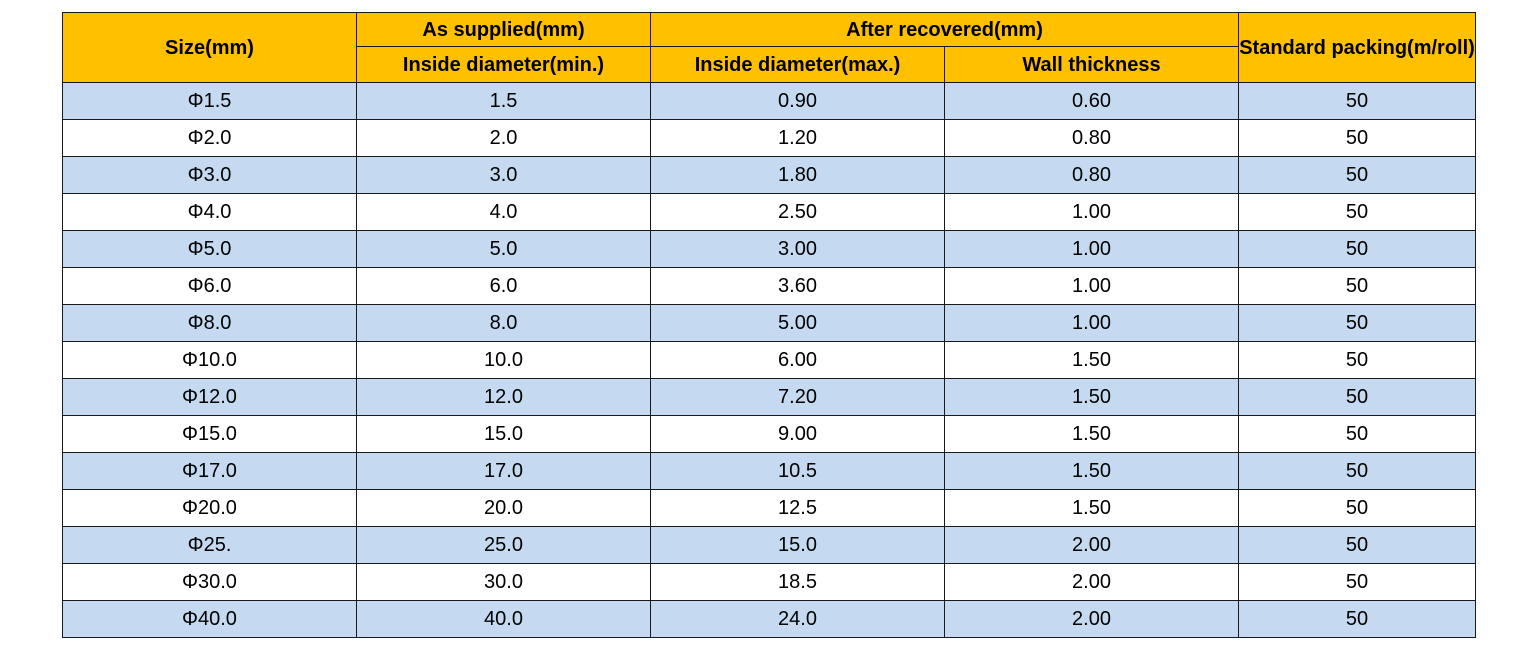 The width and height of the screenshot is (1538, 672). I want to click on header-wall-thickness: Wall thickness, so click(1091, 64).